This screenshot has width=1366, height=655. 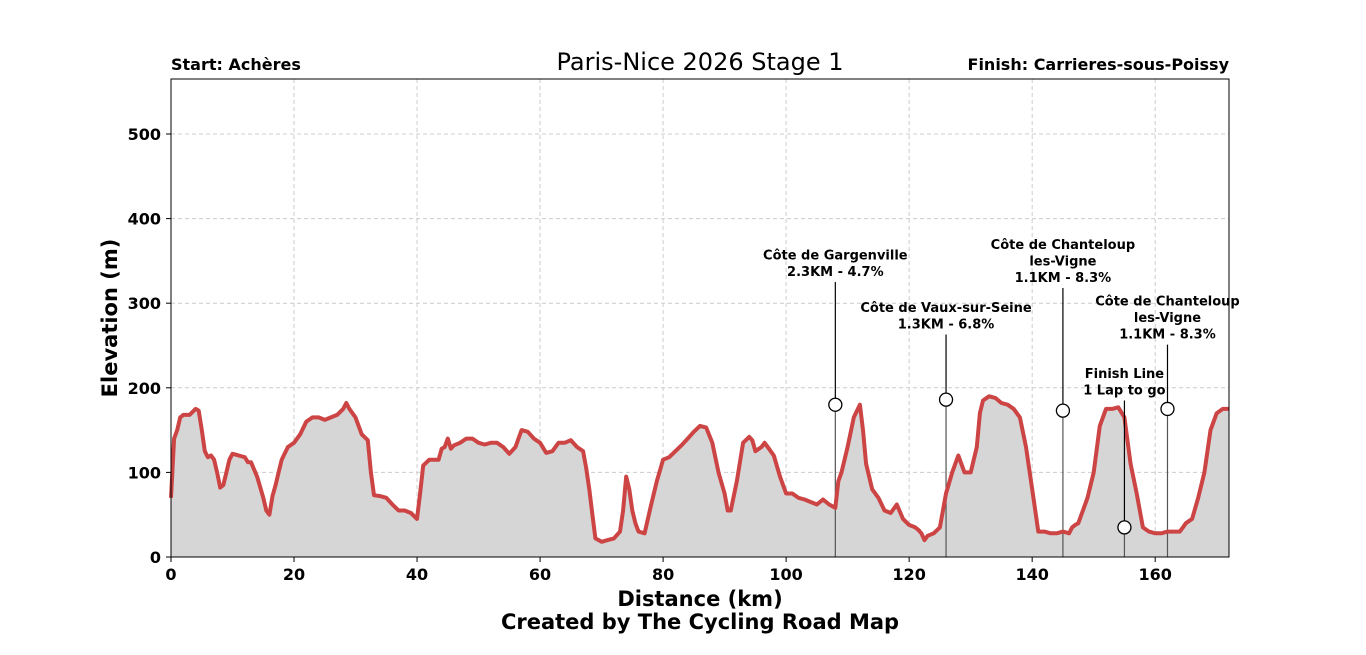 What do you see at coordinates (785, 574) in the screenshot?
I see `x-tick-label: 100` at bounding box center [785, 574].